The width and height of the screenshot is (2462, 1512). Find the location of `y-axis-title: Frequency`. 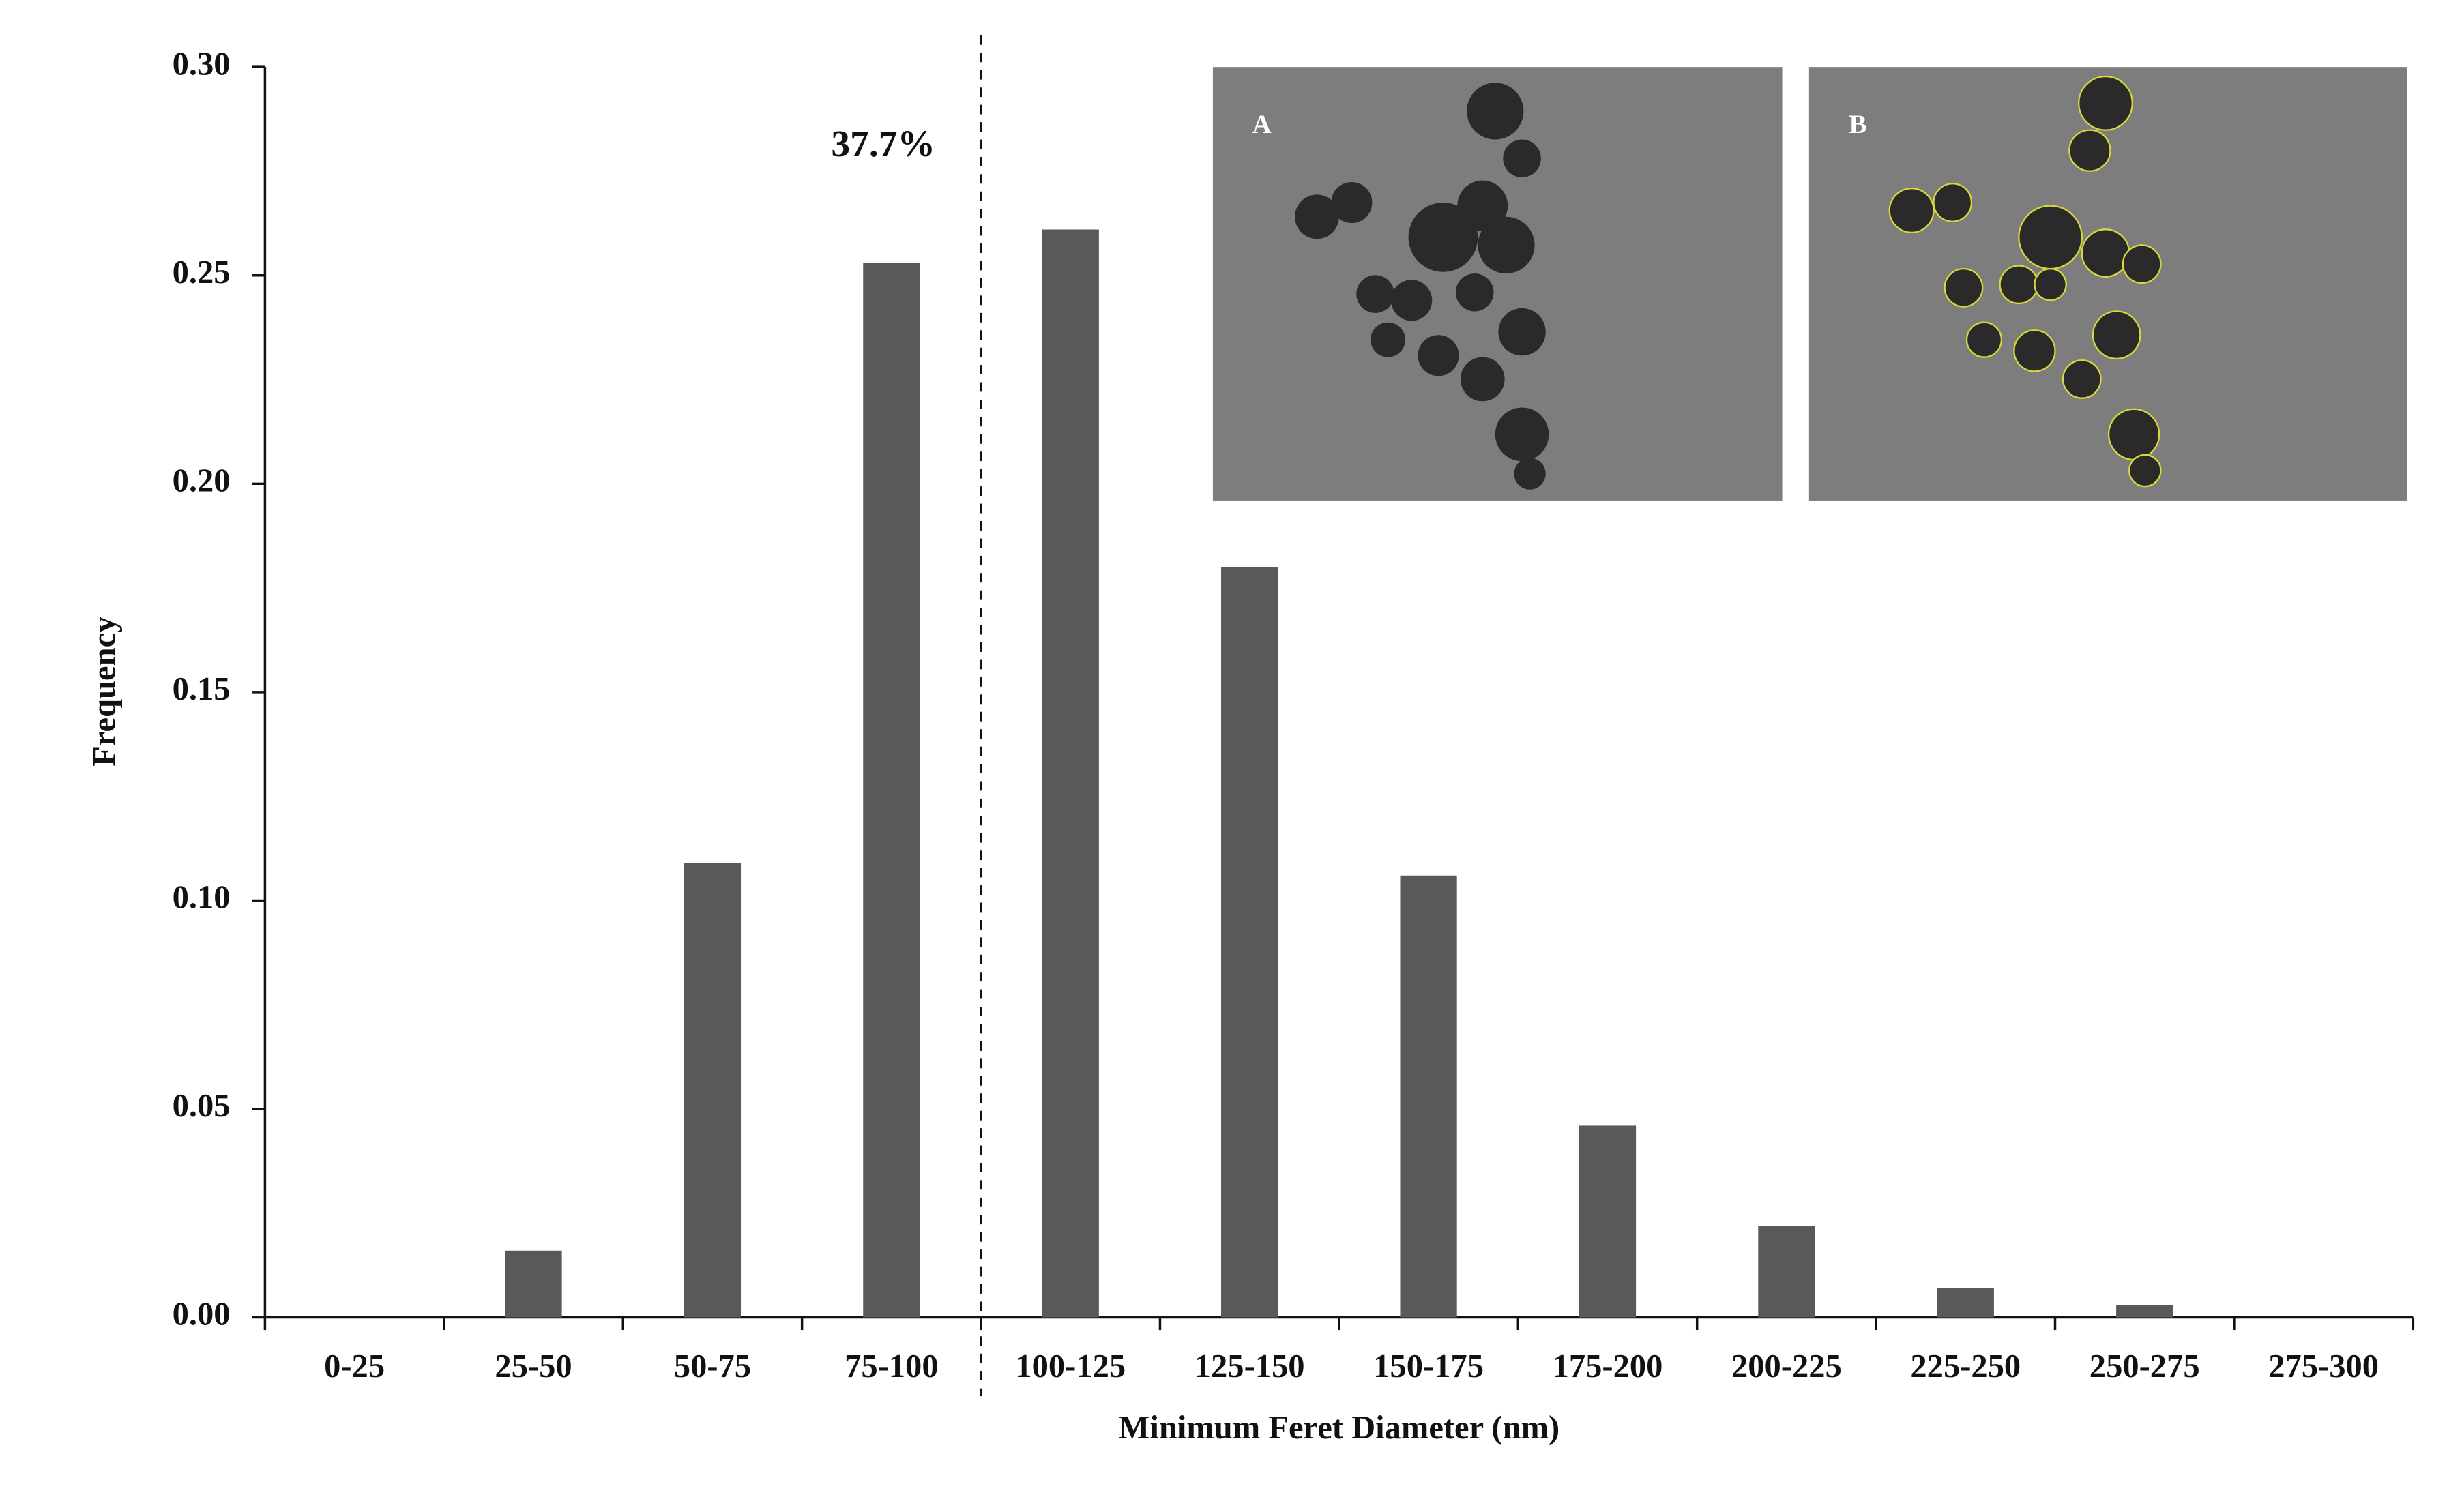

y-axis-title: Frequency is located at coordinates (103, 692).